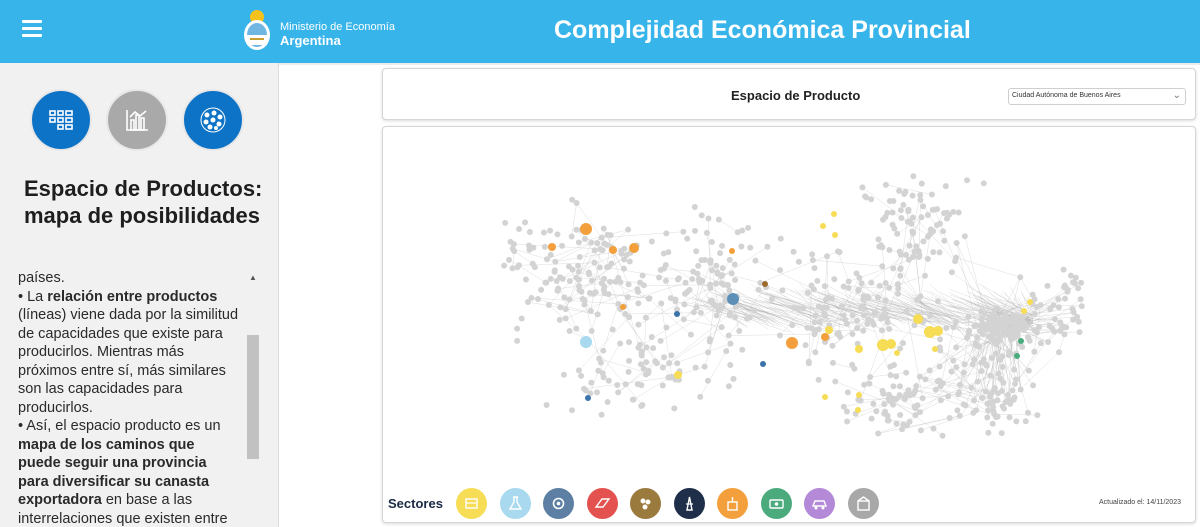 The width and height of the screenshot is (1200, 527). I want to click on sector-button-oil, so click(689, 503).